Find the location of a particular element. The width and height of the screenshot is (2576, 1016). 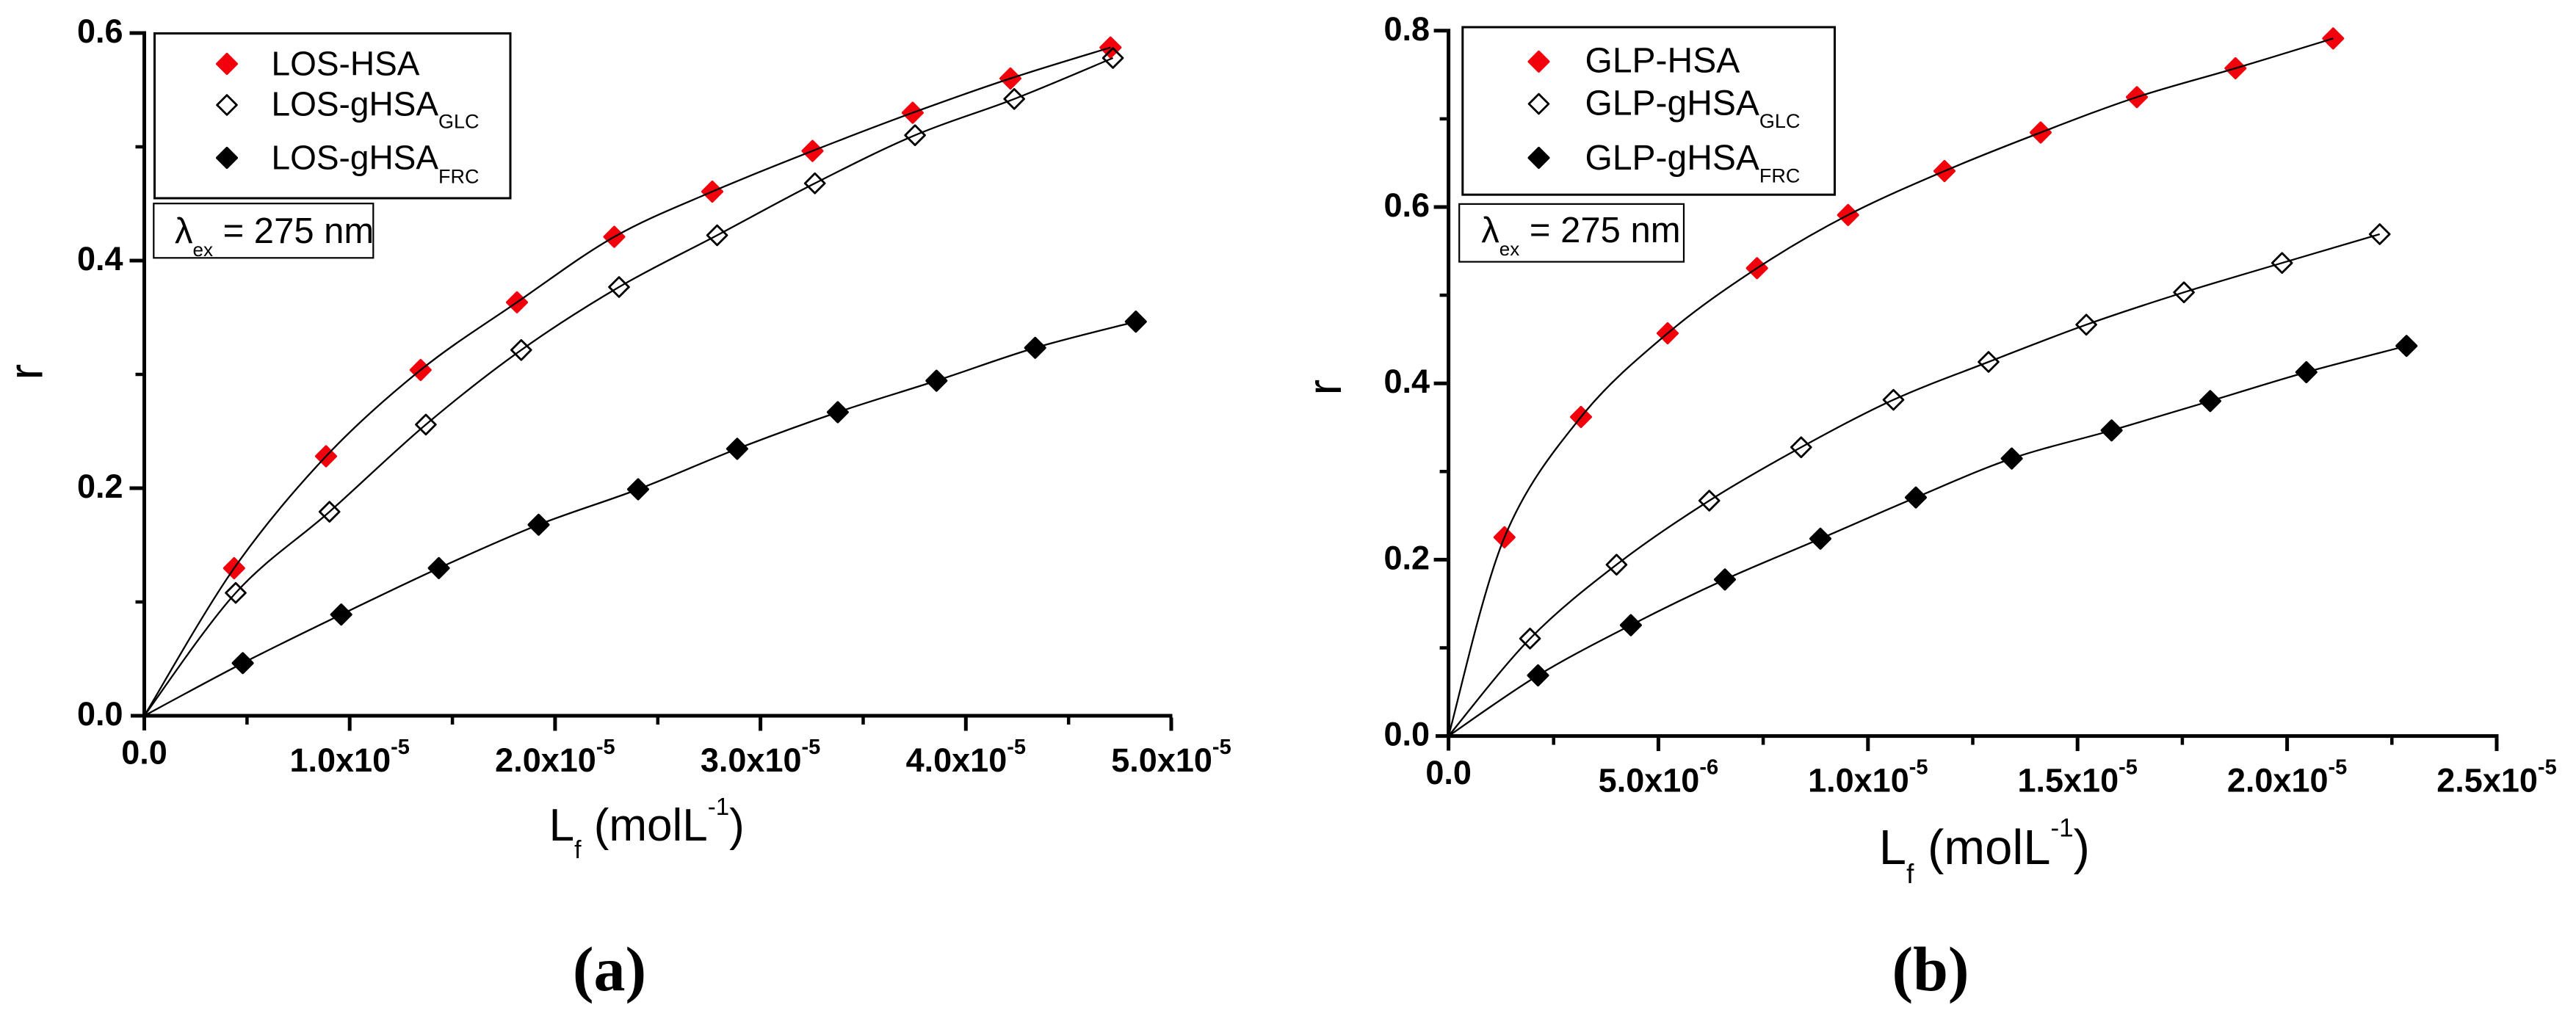

svg-text: 2.5x10⁻⁵ is located at coordinates (2496, 778).